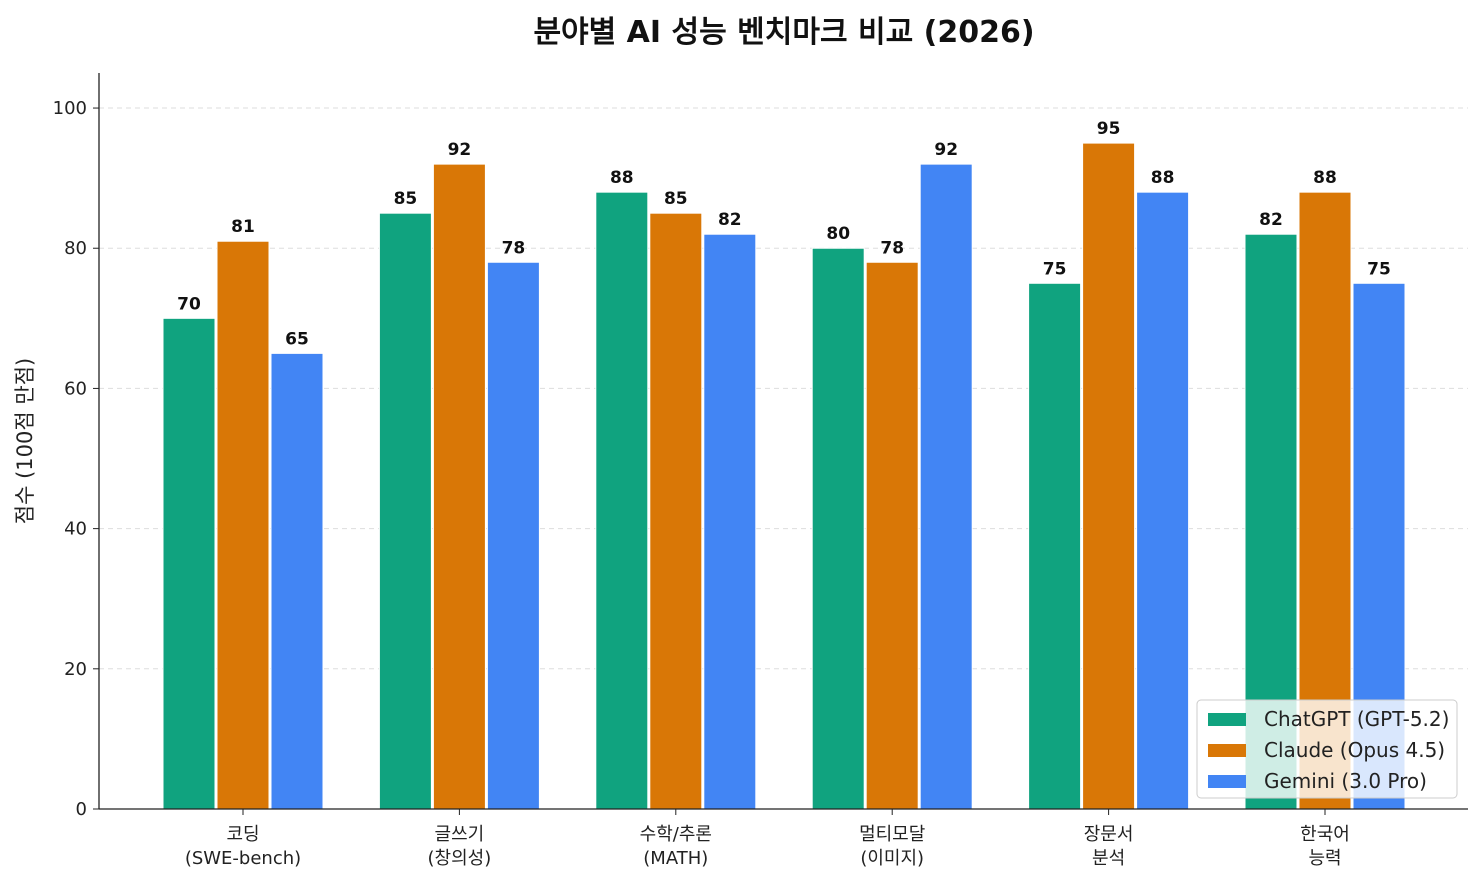 The image size is (1483, 883). I want to click on x-tick-label: 글쓰기, so click(460, 834).